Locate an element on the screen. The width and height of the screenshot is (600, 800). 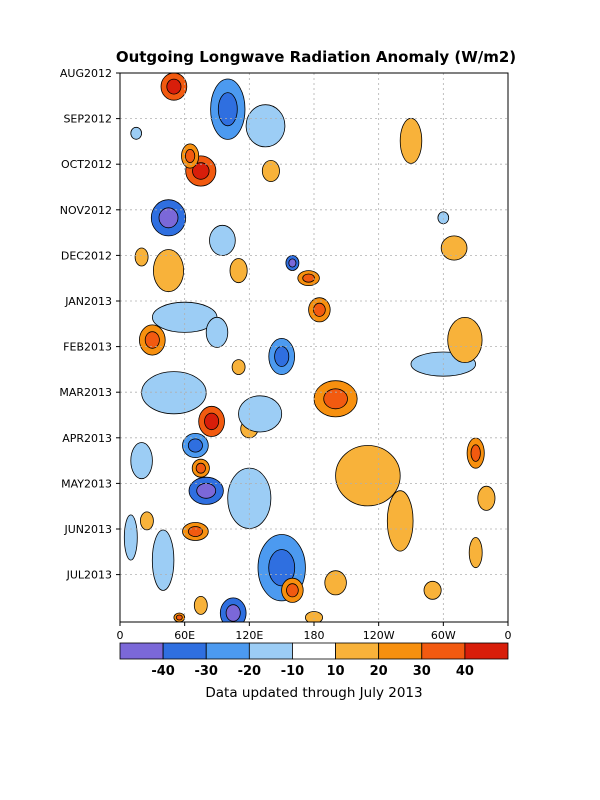
colorbar-tick-label: 10 is located at coordinates (336, 671).